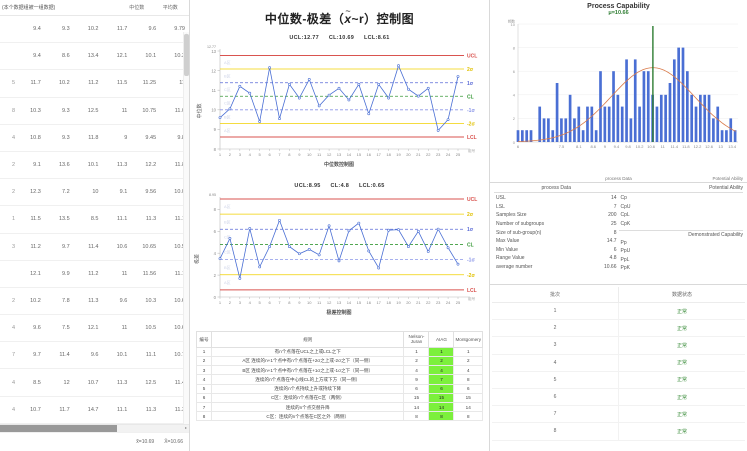 This screenshot has width=747, height=451. I want to click on scroll-right-arrow: ▸, so click(185, 427).